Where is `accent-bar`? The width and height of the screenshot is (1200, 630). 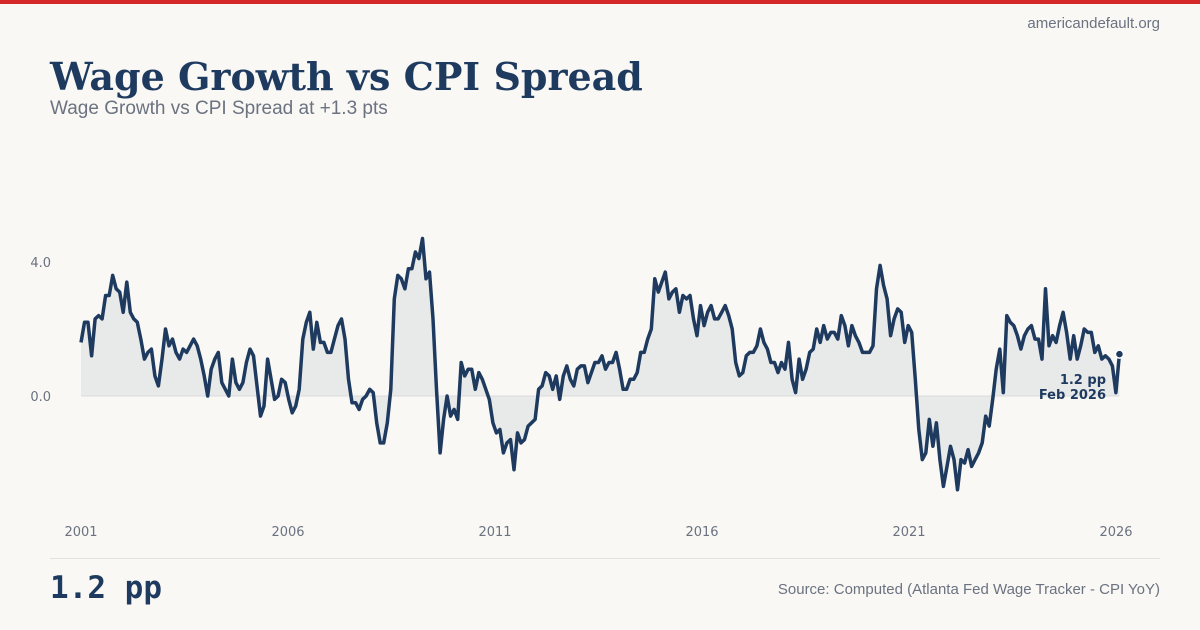 accent-bar is located at coordinates (600, 2).